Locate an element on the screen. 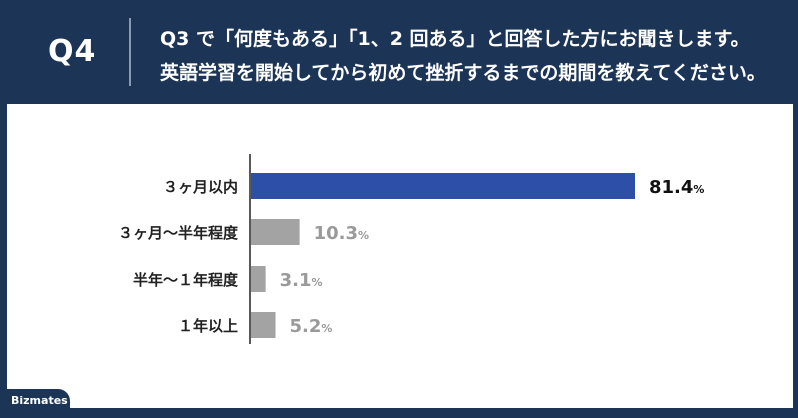  question-text-line-2: 英語学習を開始してから初めて挫折するまでの期間を教えてください。 is located at coordinates (463, 73).